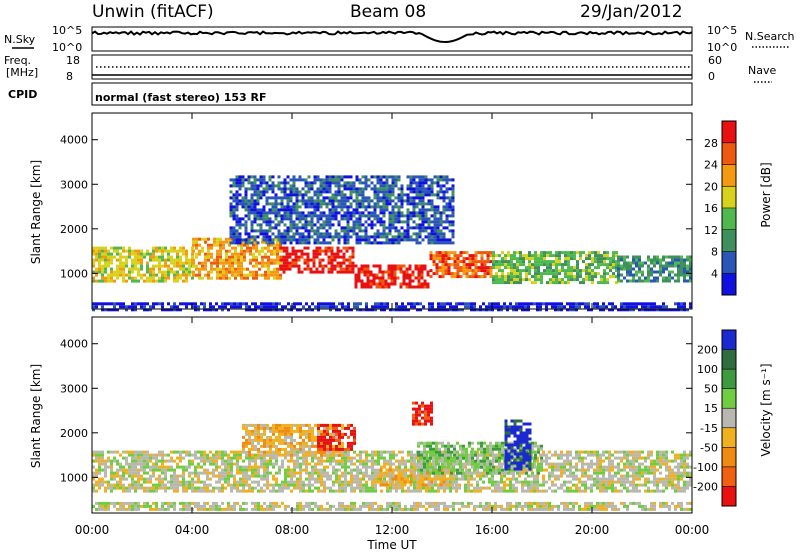  Describe the element at coordinates (715, 60) in the screenshot. I see `nave-tick-top: 60` at that location.